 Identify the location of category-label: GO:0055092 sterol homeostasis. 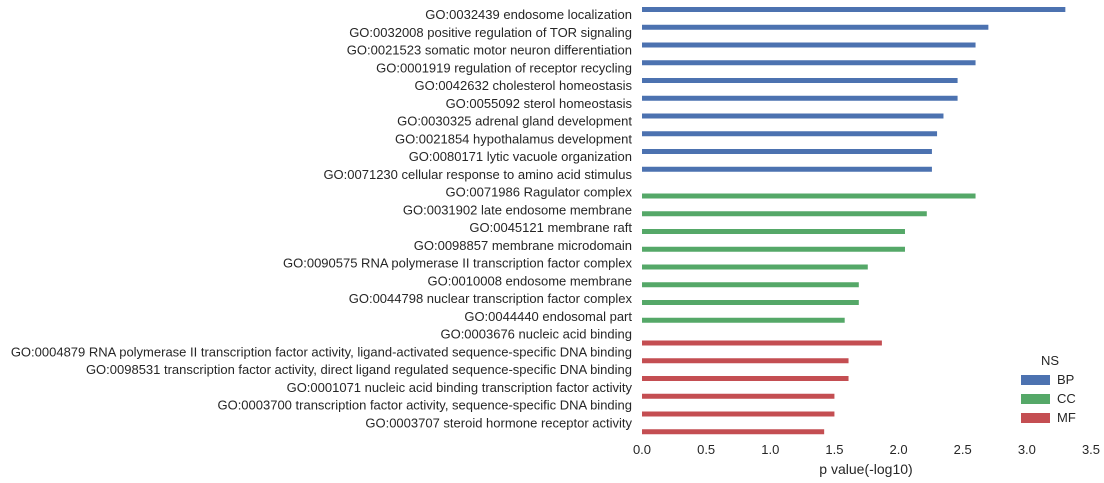
(539, 103).